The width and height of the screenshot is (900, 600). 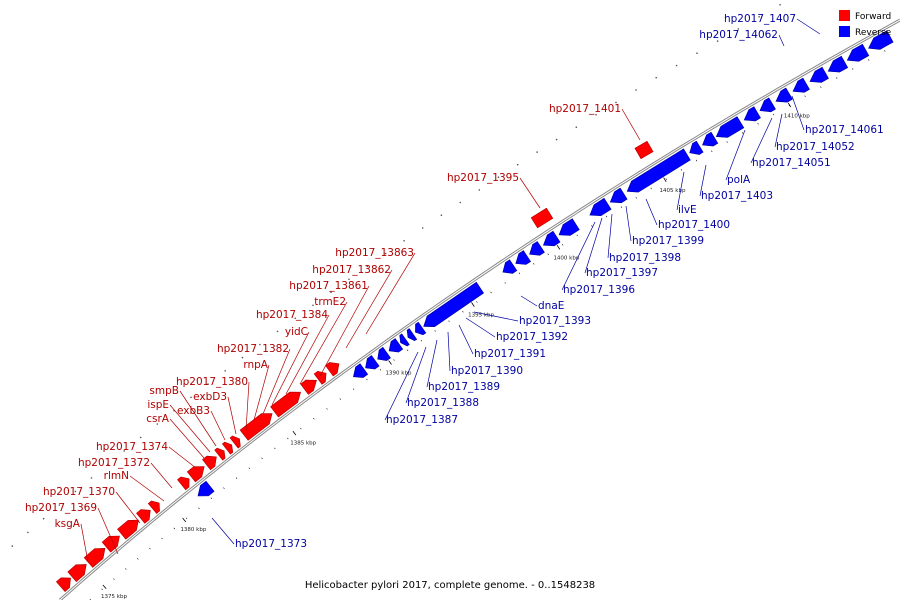 What do you see at coordinates (815, 147) in the screenshot?
I see `reverse-gene-label-hp2017-14052: hp2017_14052` at bounding box center [815, 147].